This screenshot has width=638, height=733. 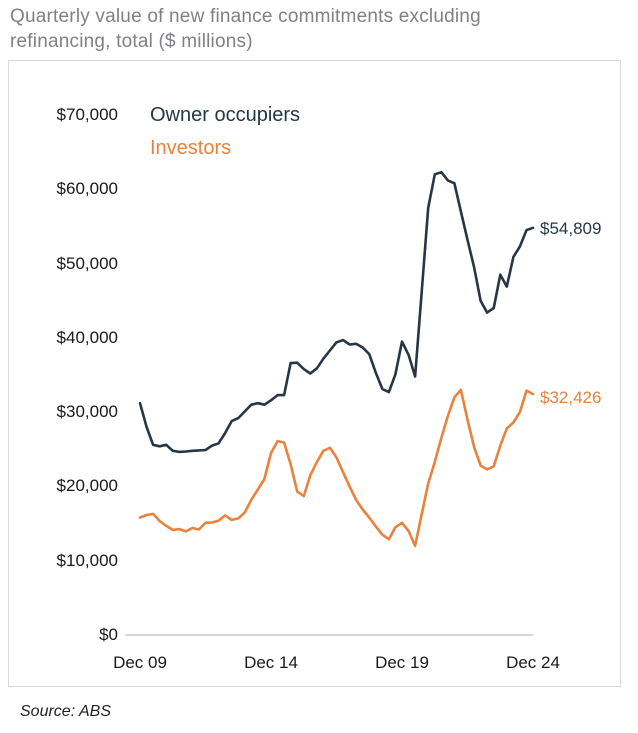 What do you see at coordinates (191, 148) in the screenshot?
I see `legend-investors: Investors` at bounding box center [191, 148].